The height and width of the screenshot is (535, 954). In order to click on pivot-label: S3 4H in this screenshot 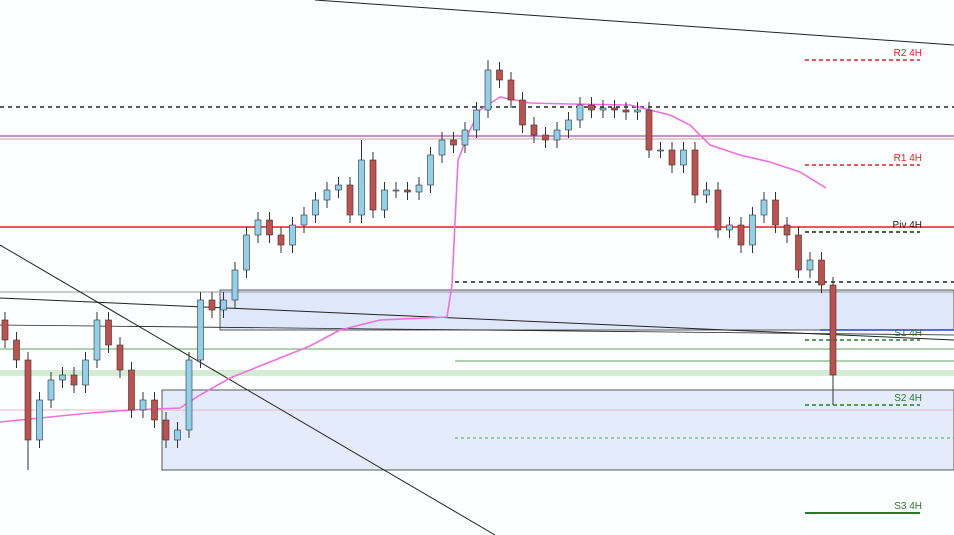, I will do `click(908, 506)`.